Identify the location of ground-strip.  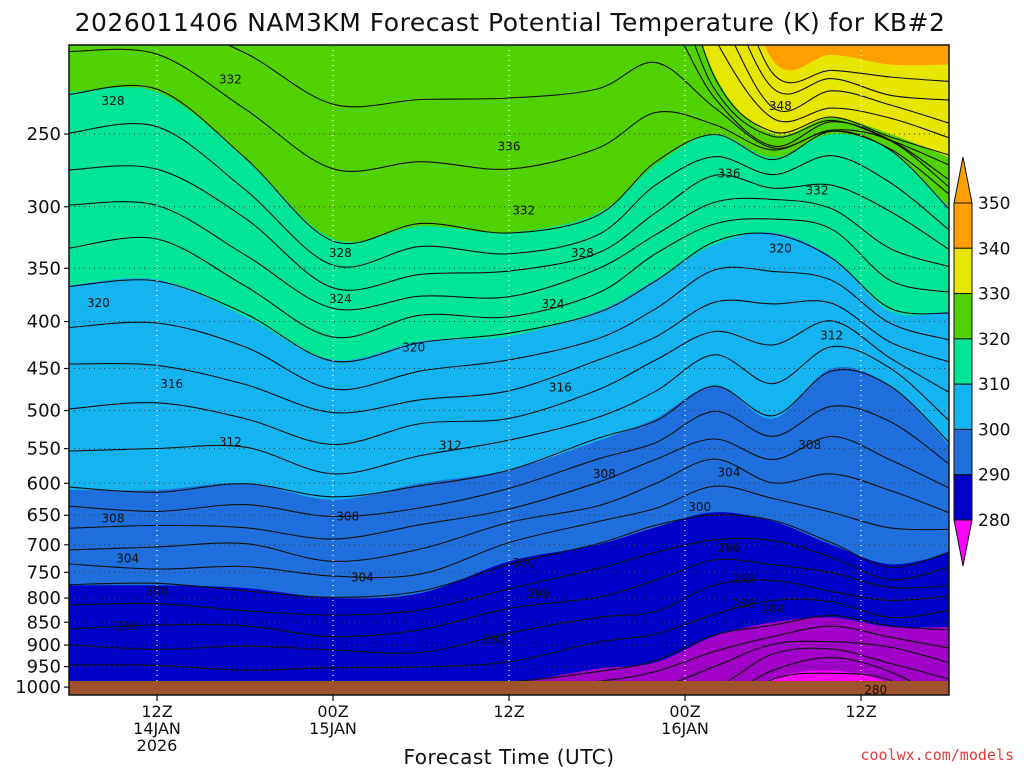
(509, 688).